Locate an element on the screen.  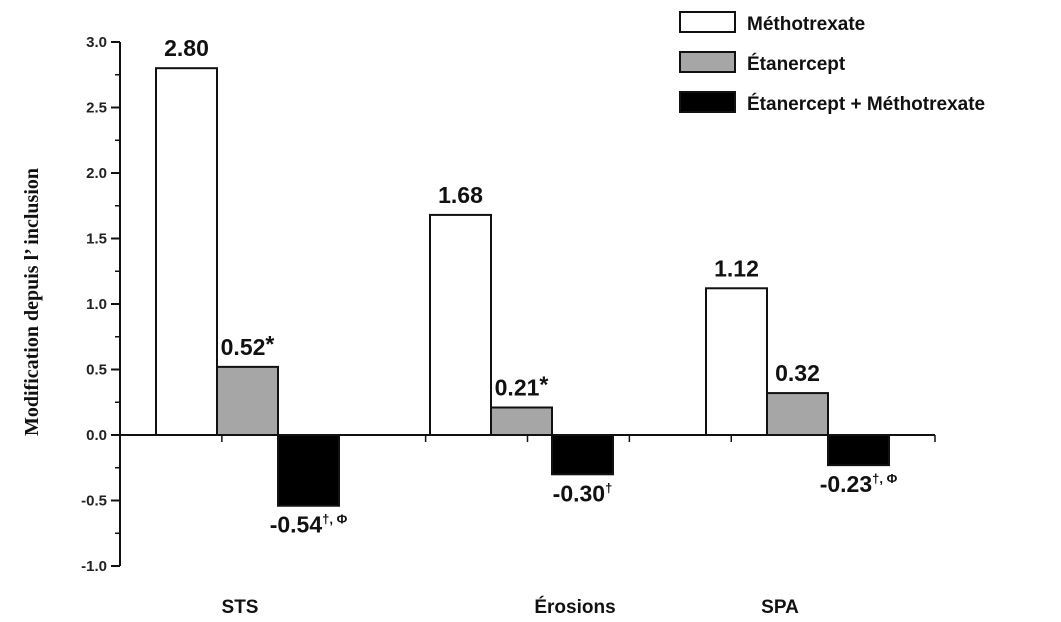
legend-label: Étanercept is located at coordinates (796, 64).